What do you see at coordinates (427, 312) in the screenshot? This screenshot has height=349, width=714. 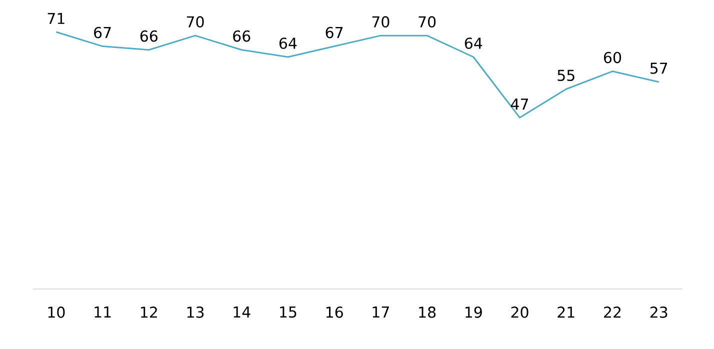 I see `x-tick-label: 18` at bounding box center [427, 312].